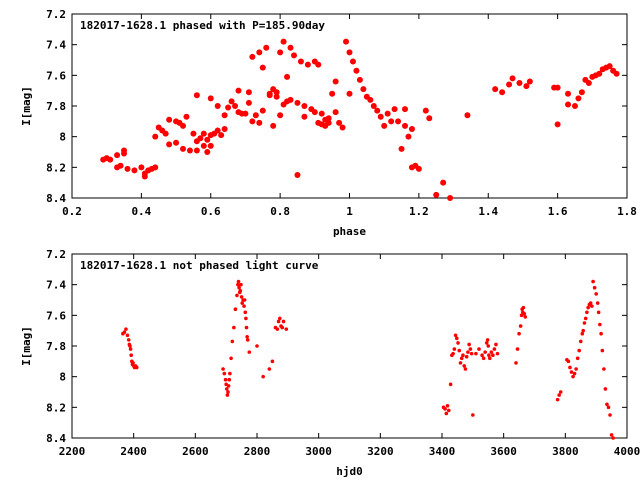 The width and height of the screenshot is (640, 480). Describe the element at coordinates (419, 211) in the screenshot. I see `phased-x-tick-label: 1.2` at that location.